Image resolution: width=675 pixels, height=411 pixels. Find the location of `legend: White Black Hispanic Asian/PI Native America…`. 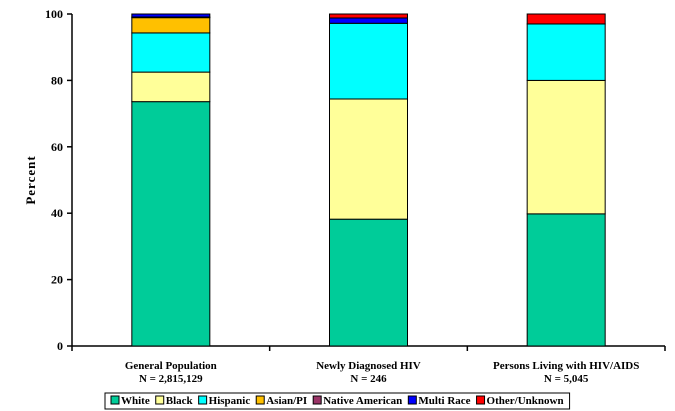

legend: White Black Hispanic Asian/PI Native America… is located at coordinates (337, 401).